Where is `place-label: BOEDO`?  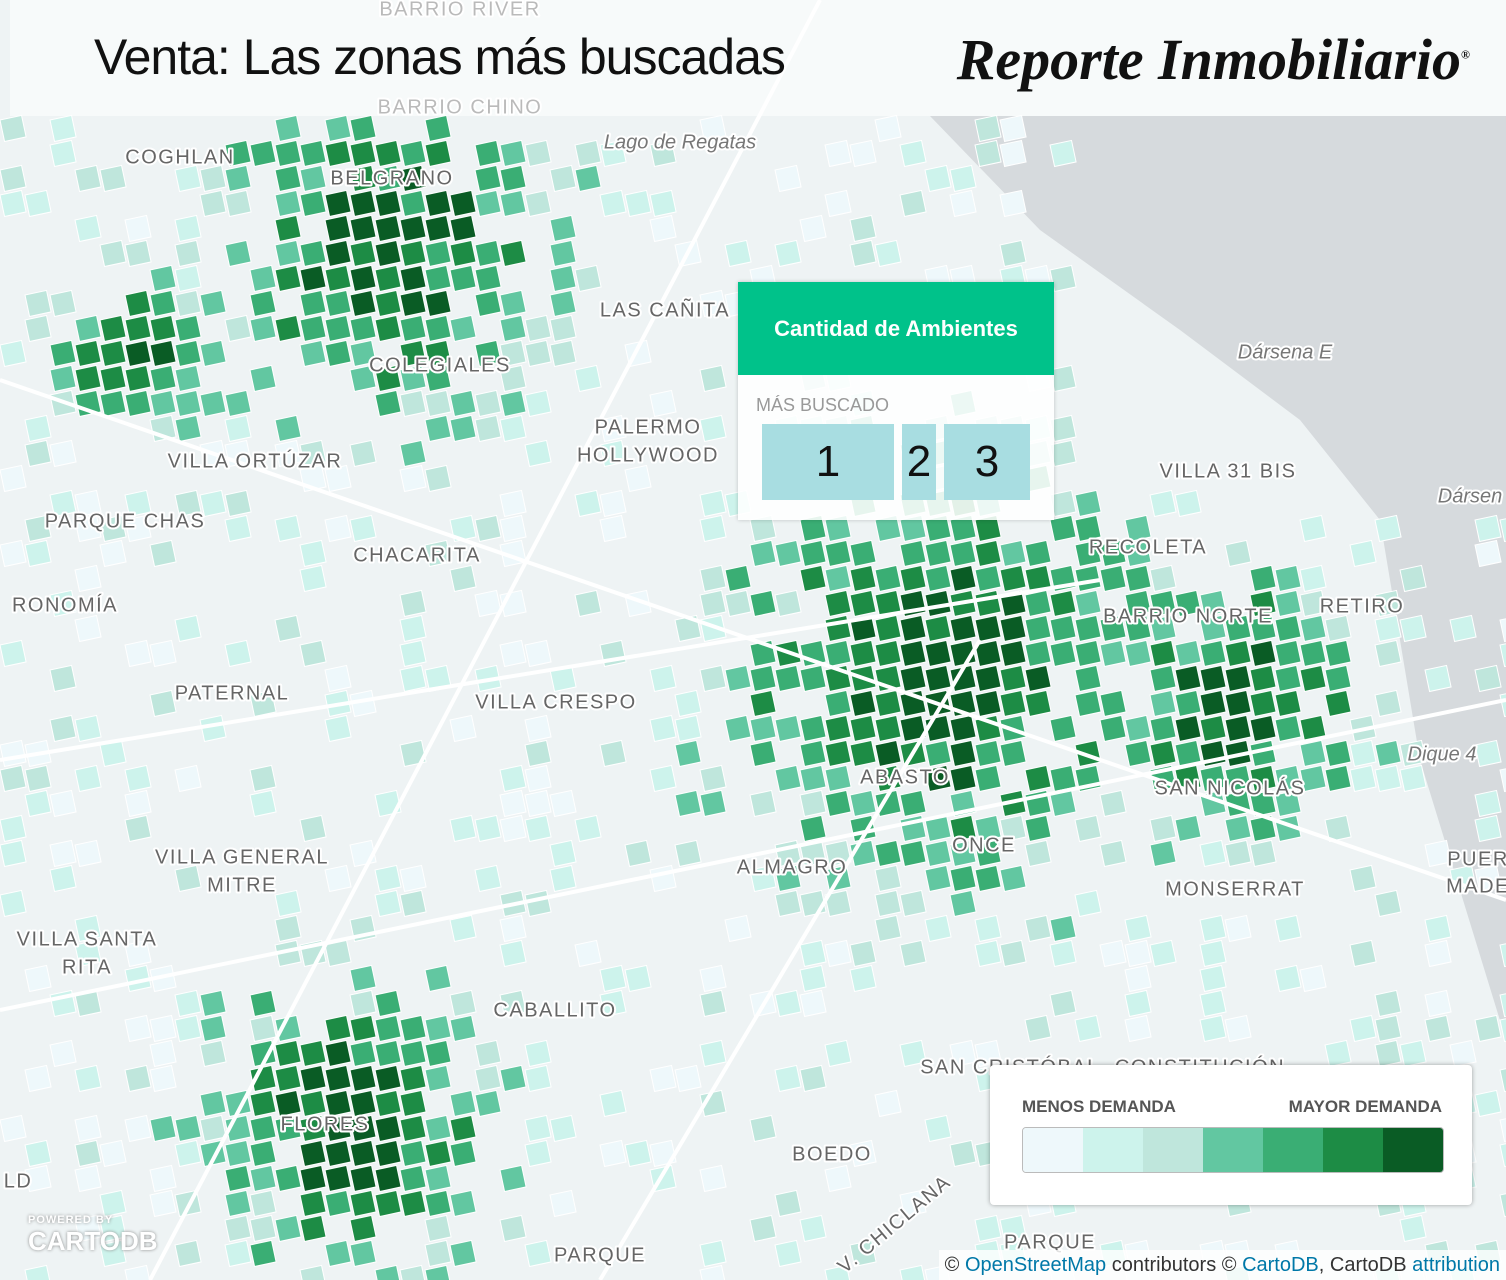
place-label: BOEDO is located at coordinates (832, 1154).